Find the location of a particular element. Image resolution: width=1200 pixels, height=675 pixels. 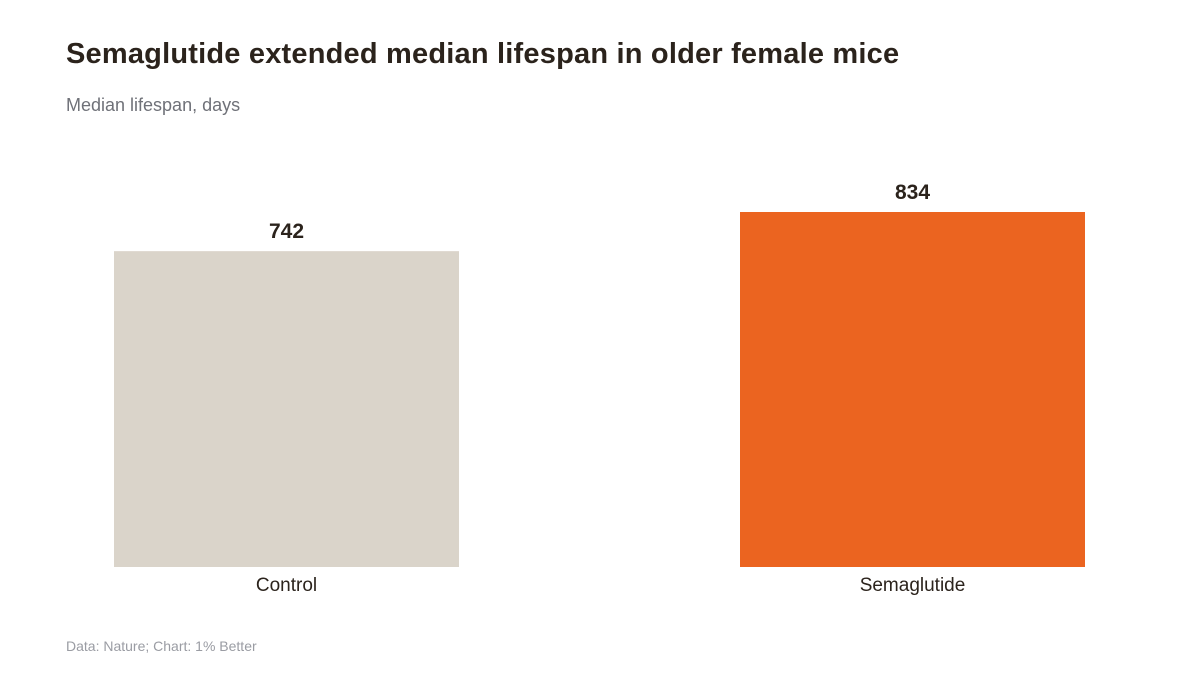

bar-control is located at coordinates (286, 409).